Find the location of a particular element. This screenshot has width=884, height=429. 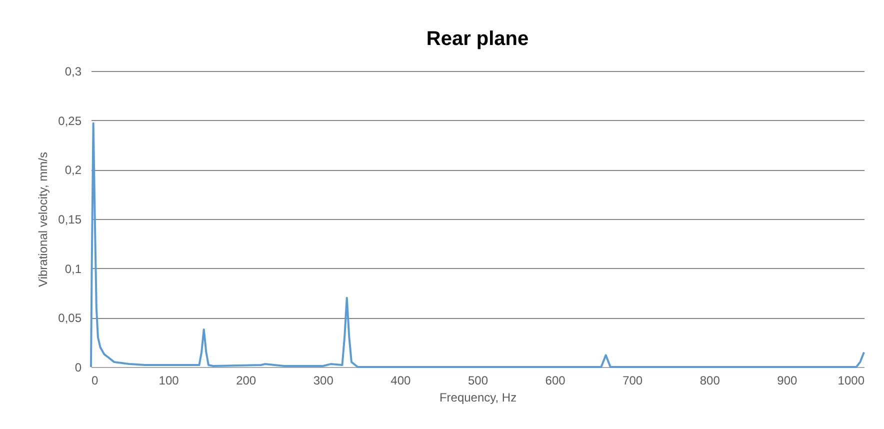

x-tick-label: 800 is located at coordinates (710, 381).